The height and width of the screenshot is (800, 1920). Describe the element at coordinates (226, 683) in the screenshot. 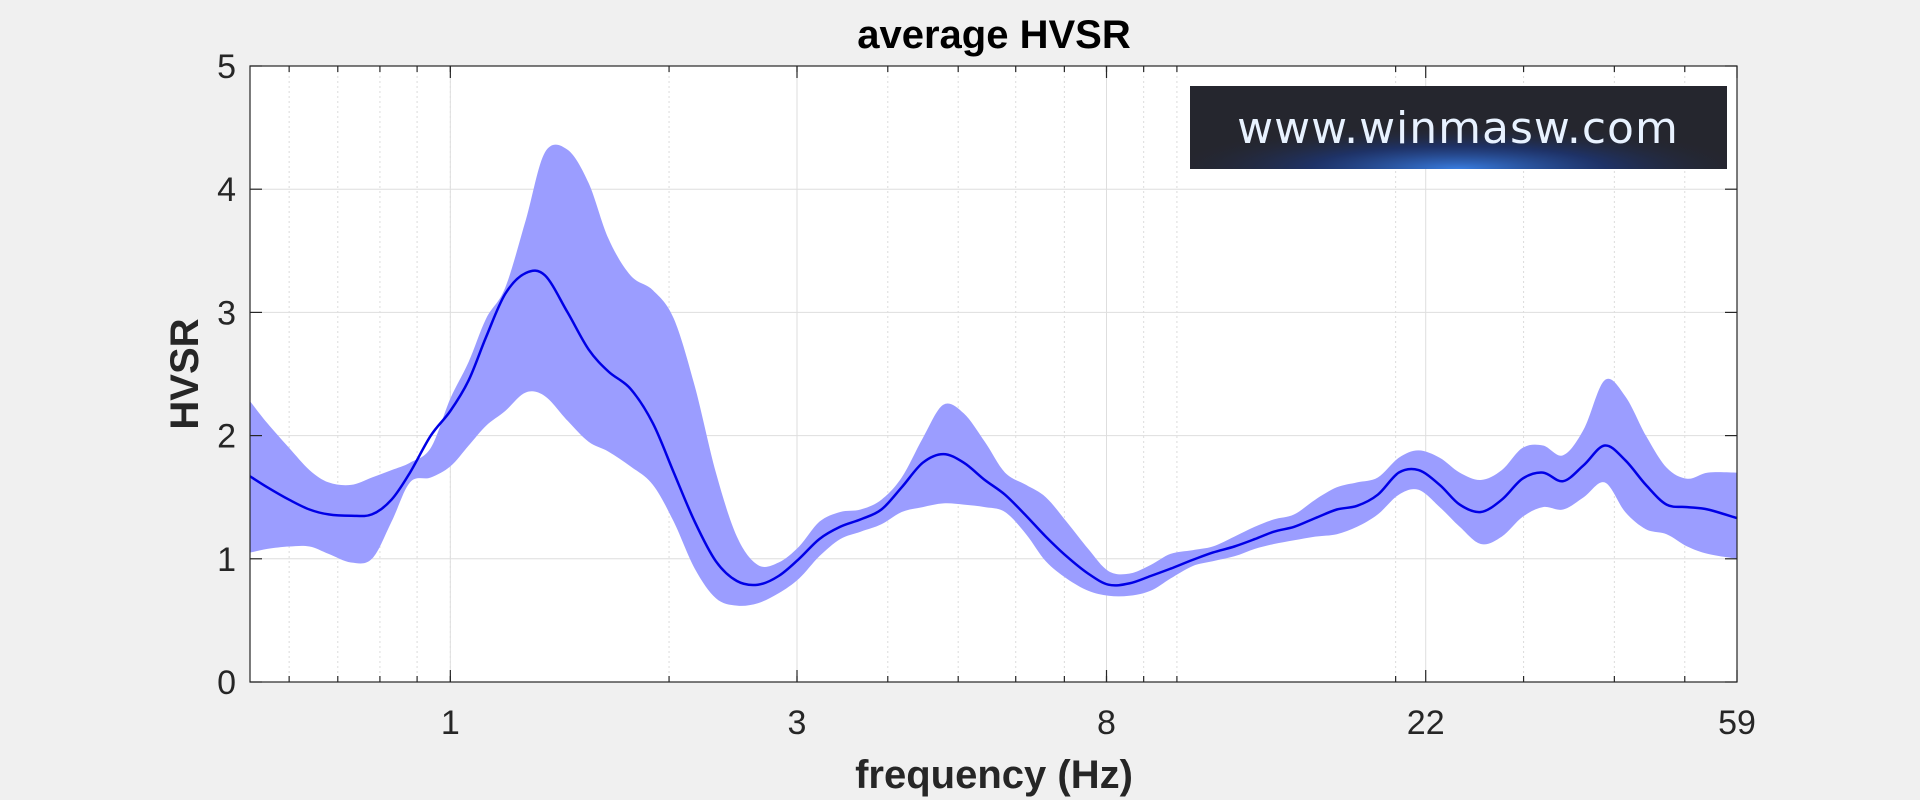

I see `y-tick-label: 0` at that location.